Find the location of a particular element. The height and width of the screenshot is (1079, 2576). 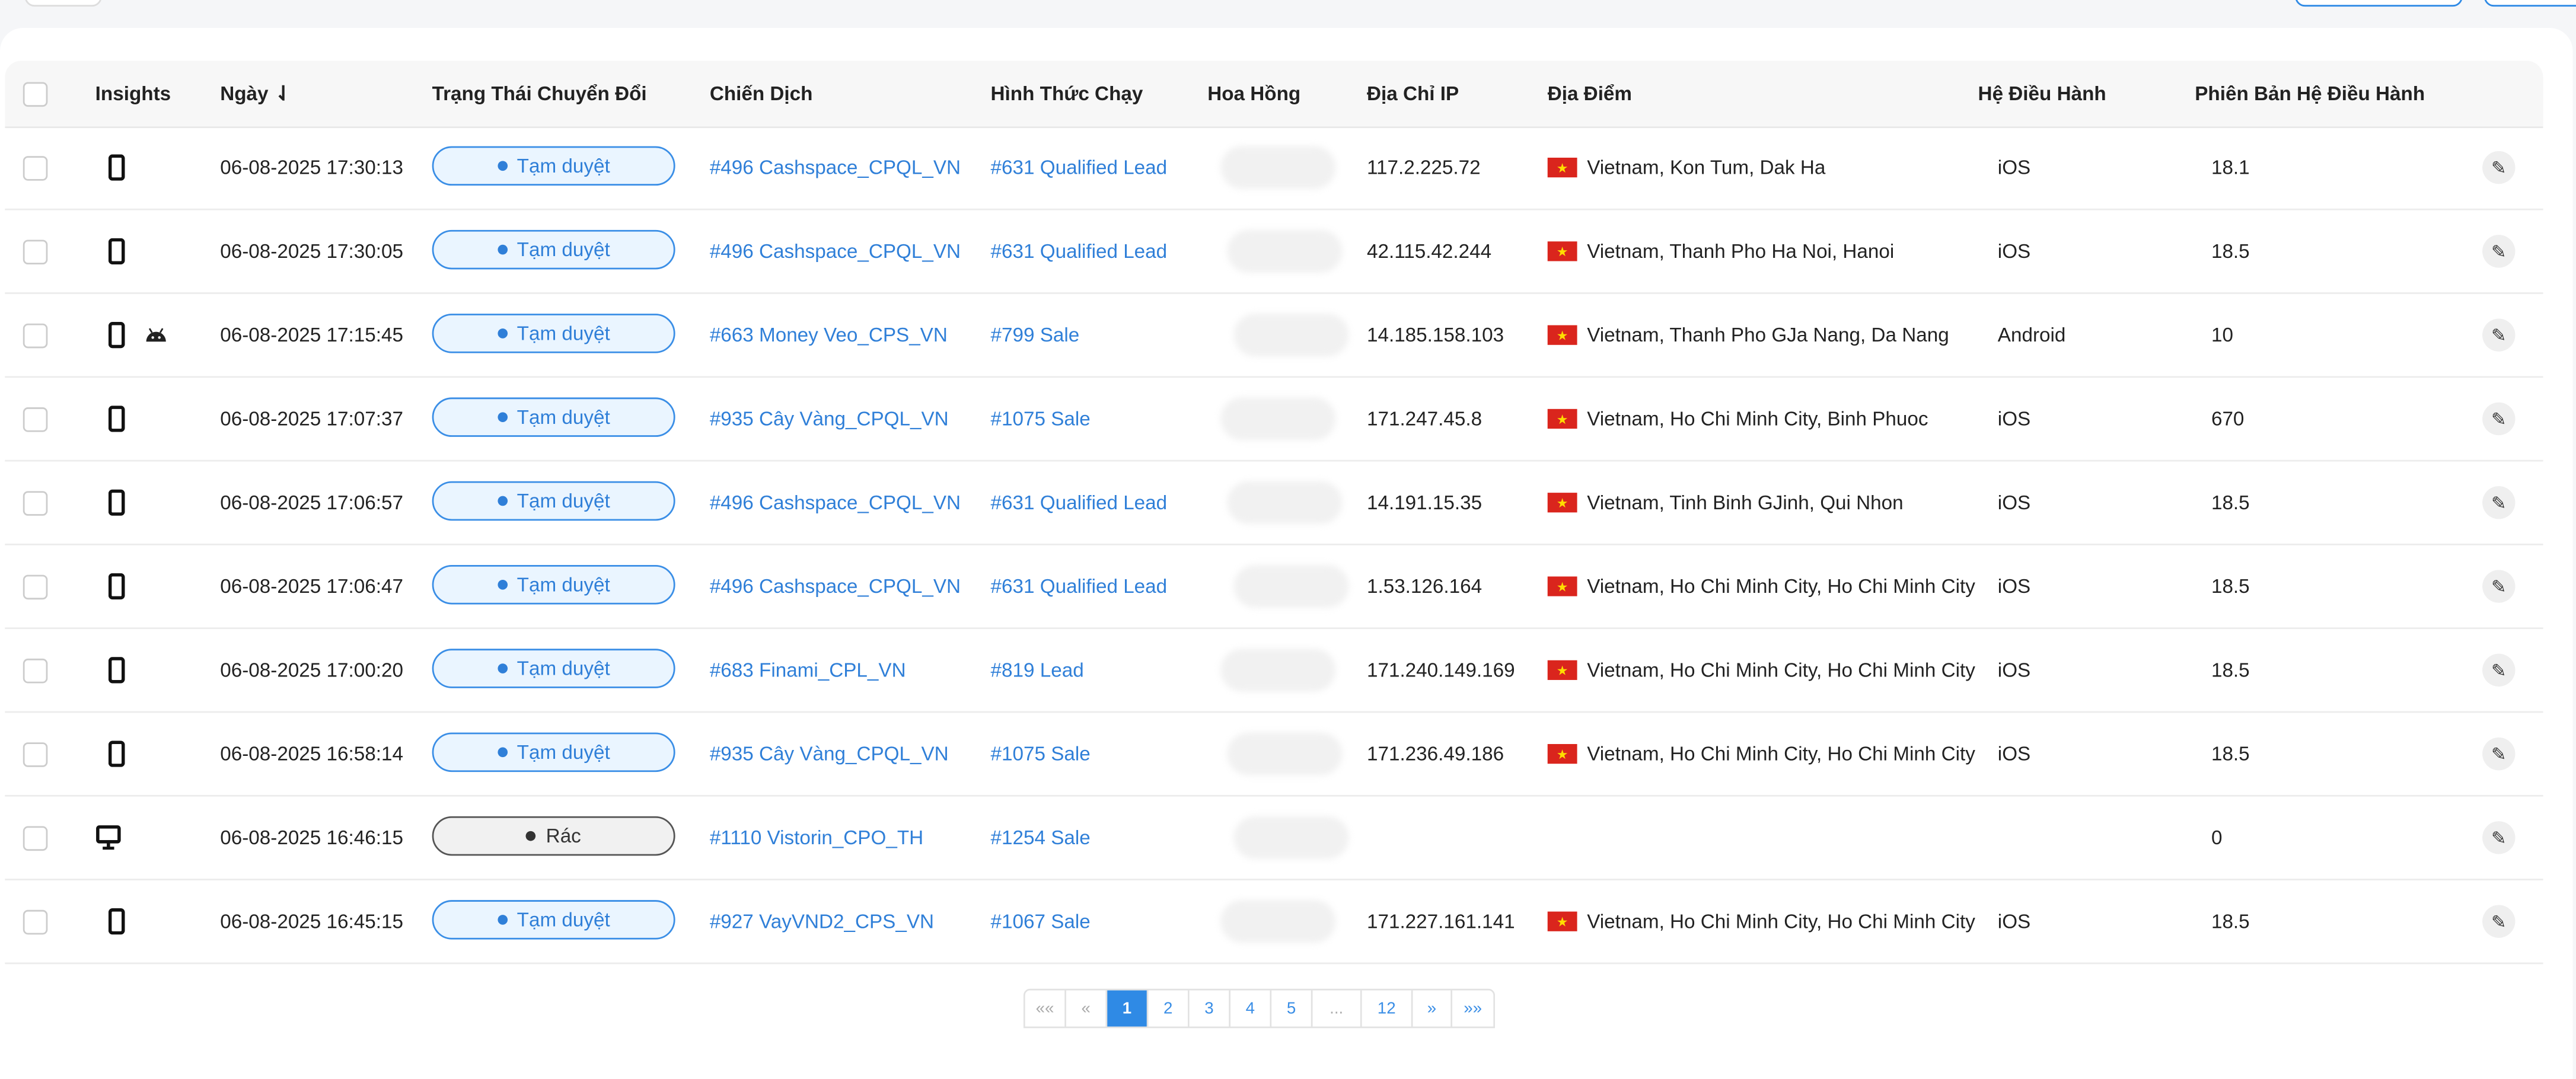

prev-page-button: « is located at coordinates (1087, 1008).